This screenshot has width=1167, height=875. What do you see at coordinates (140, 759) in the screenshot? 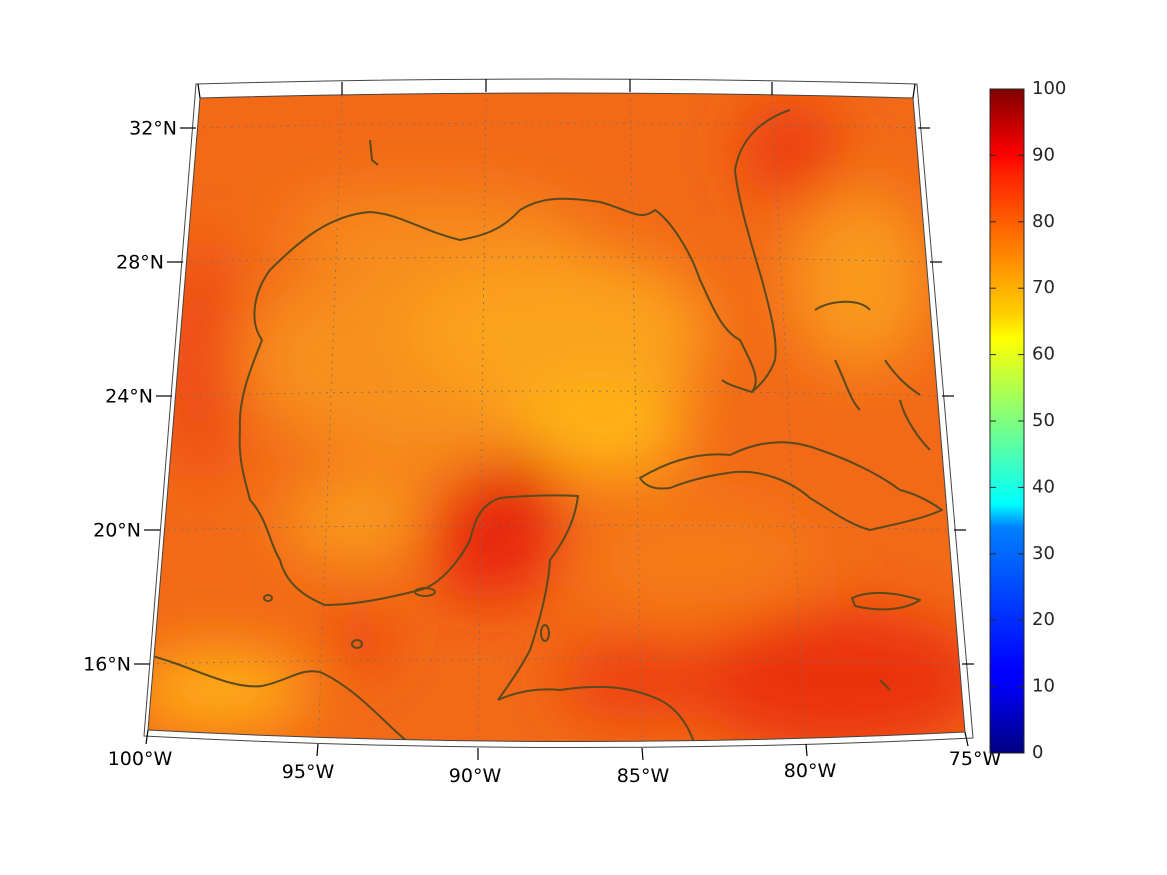
I see `lon-label-100w: 100°W` at bounding box center [140, 759].